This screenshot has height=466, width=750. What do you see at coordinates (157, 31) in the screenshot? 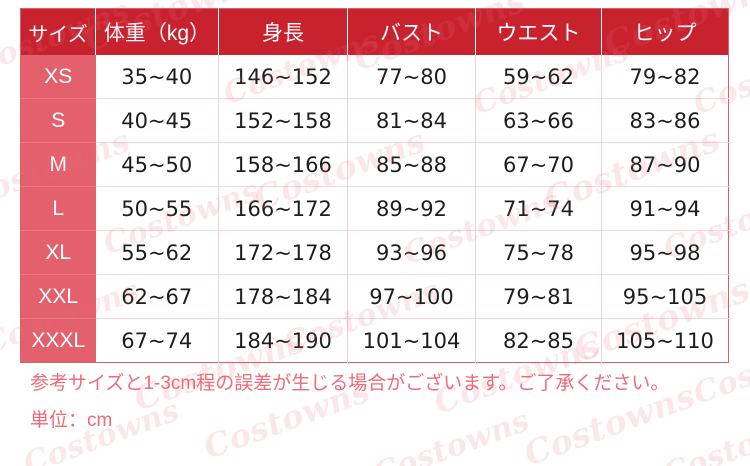
I see `column-header-weight: 体重（kg）` at bounding box center [157, 31].